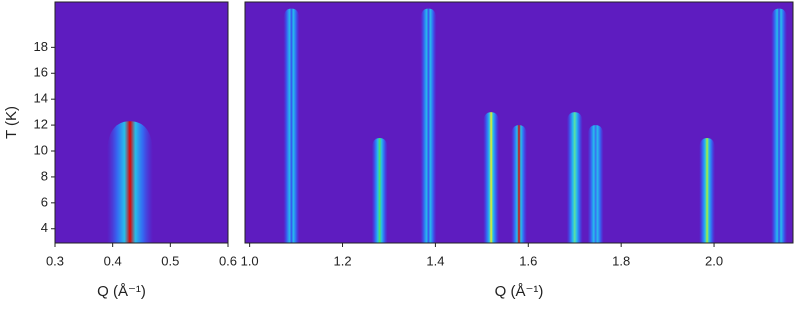 The image size is (795, 311). I want to click on y-tick-label: 4, so click(44, 227).